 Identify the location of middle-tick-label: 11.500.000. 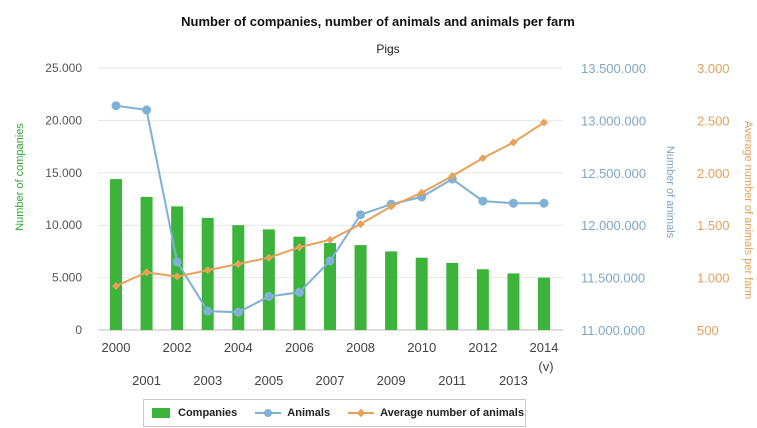
(613, 278).